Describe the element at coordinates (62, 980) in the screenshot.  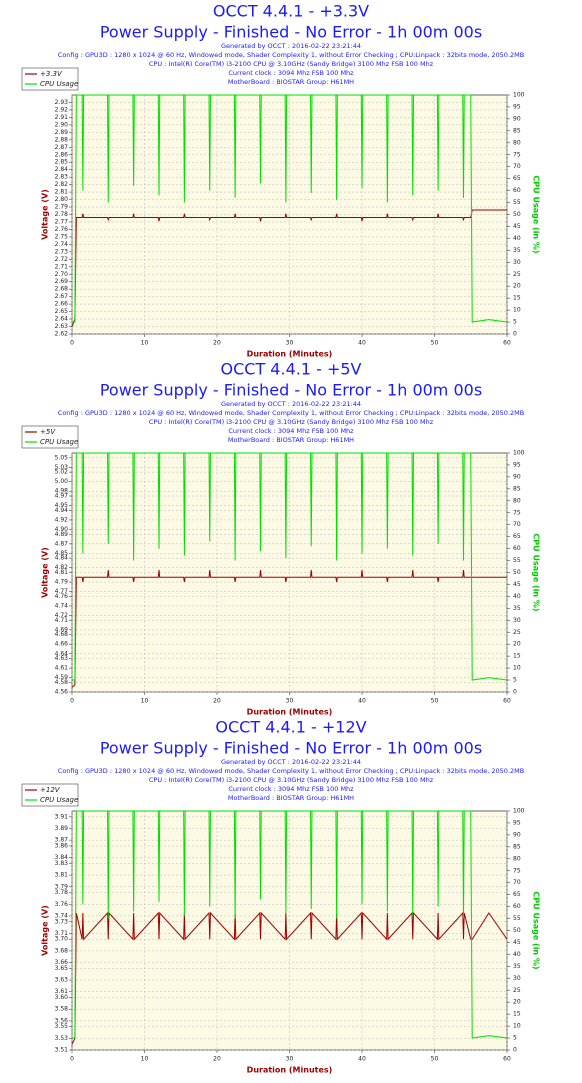
I see `y-tick-label: 3.63` at that location.